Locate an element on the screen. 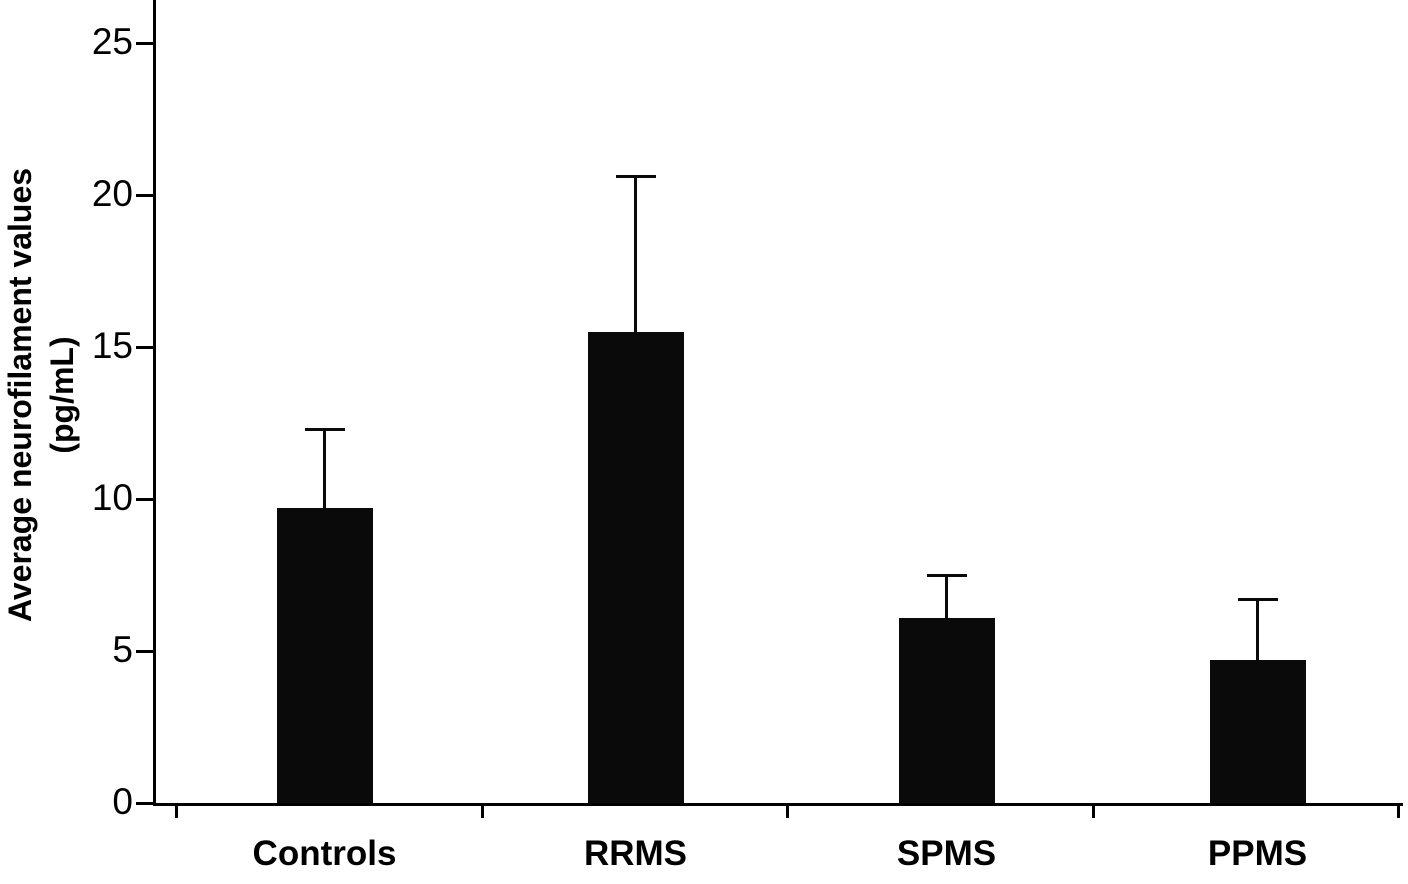  x-category-label: RRMS is located at coordinates (635, 853).